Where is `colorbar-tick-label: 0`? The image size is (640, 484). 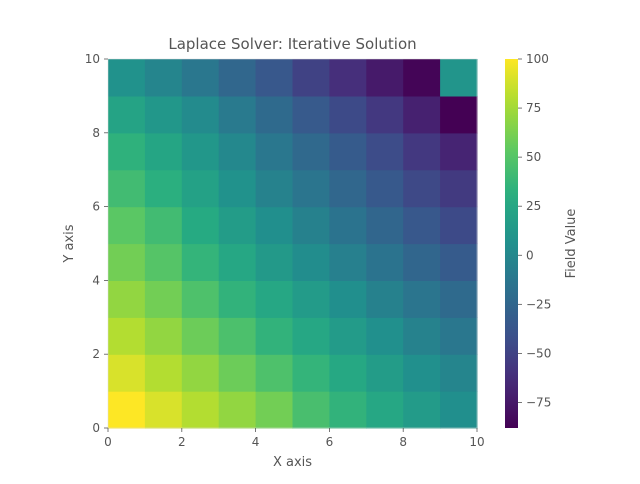
colorbar-tick-label: 0 is located at coordinates (530, 255).